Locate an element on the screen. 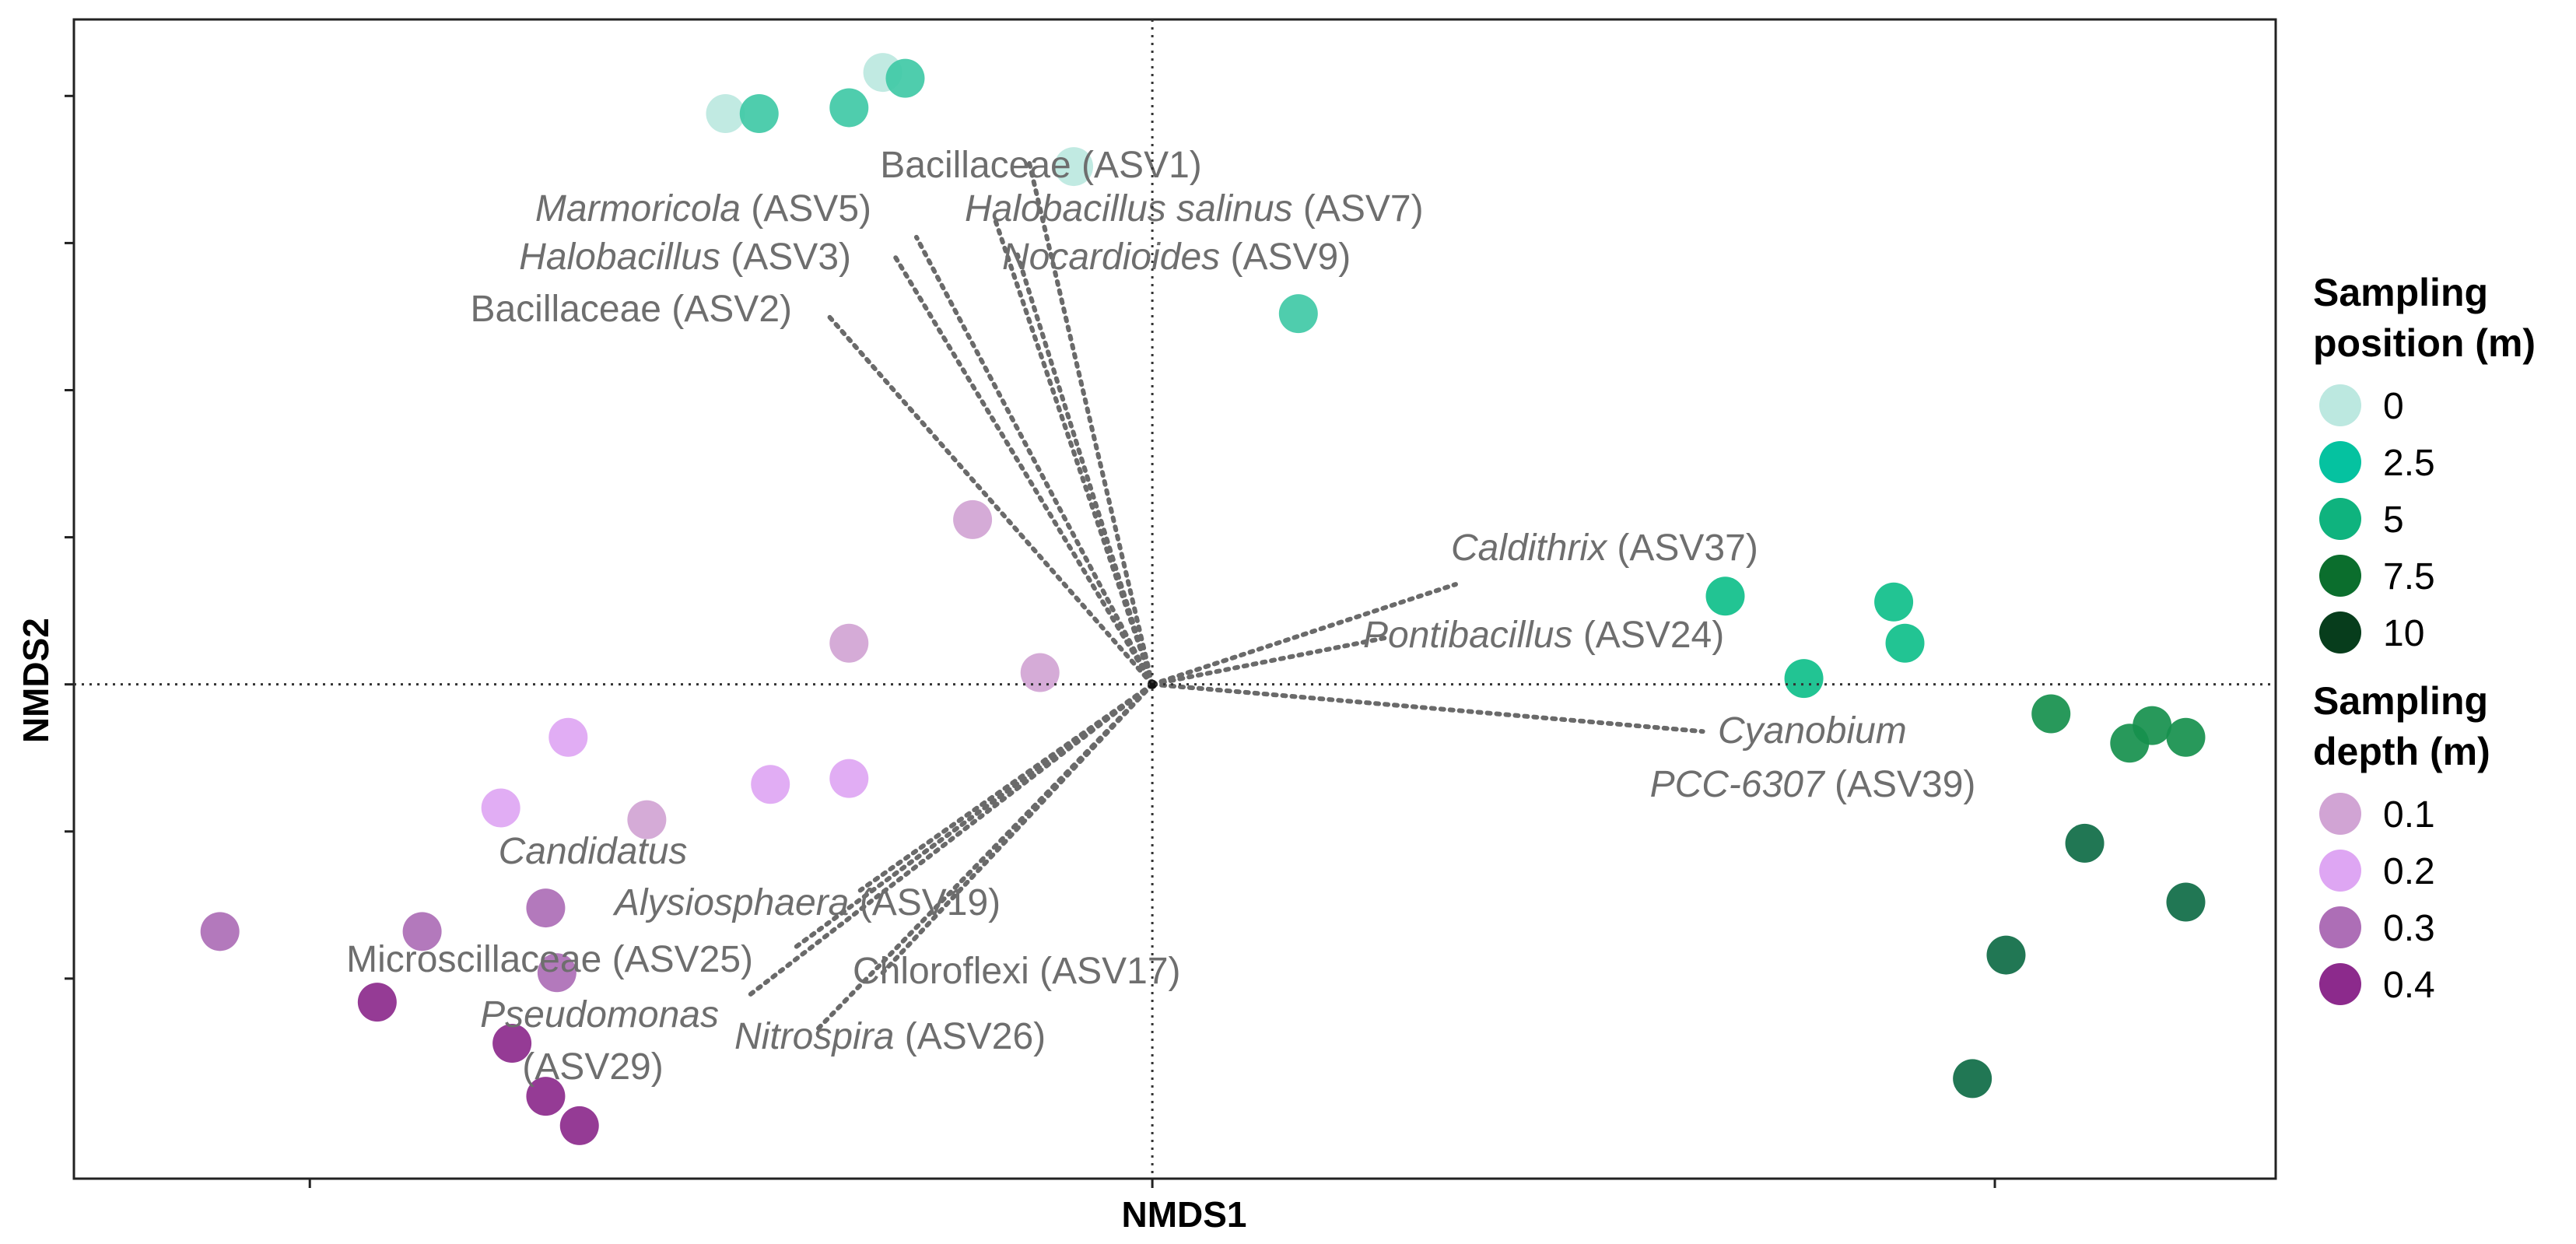 The height and width of the screenshot is (1244, 2576). legend-title-sampling-depth-m: depth (m) is located at coordinates (2401, 752).